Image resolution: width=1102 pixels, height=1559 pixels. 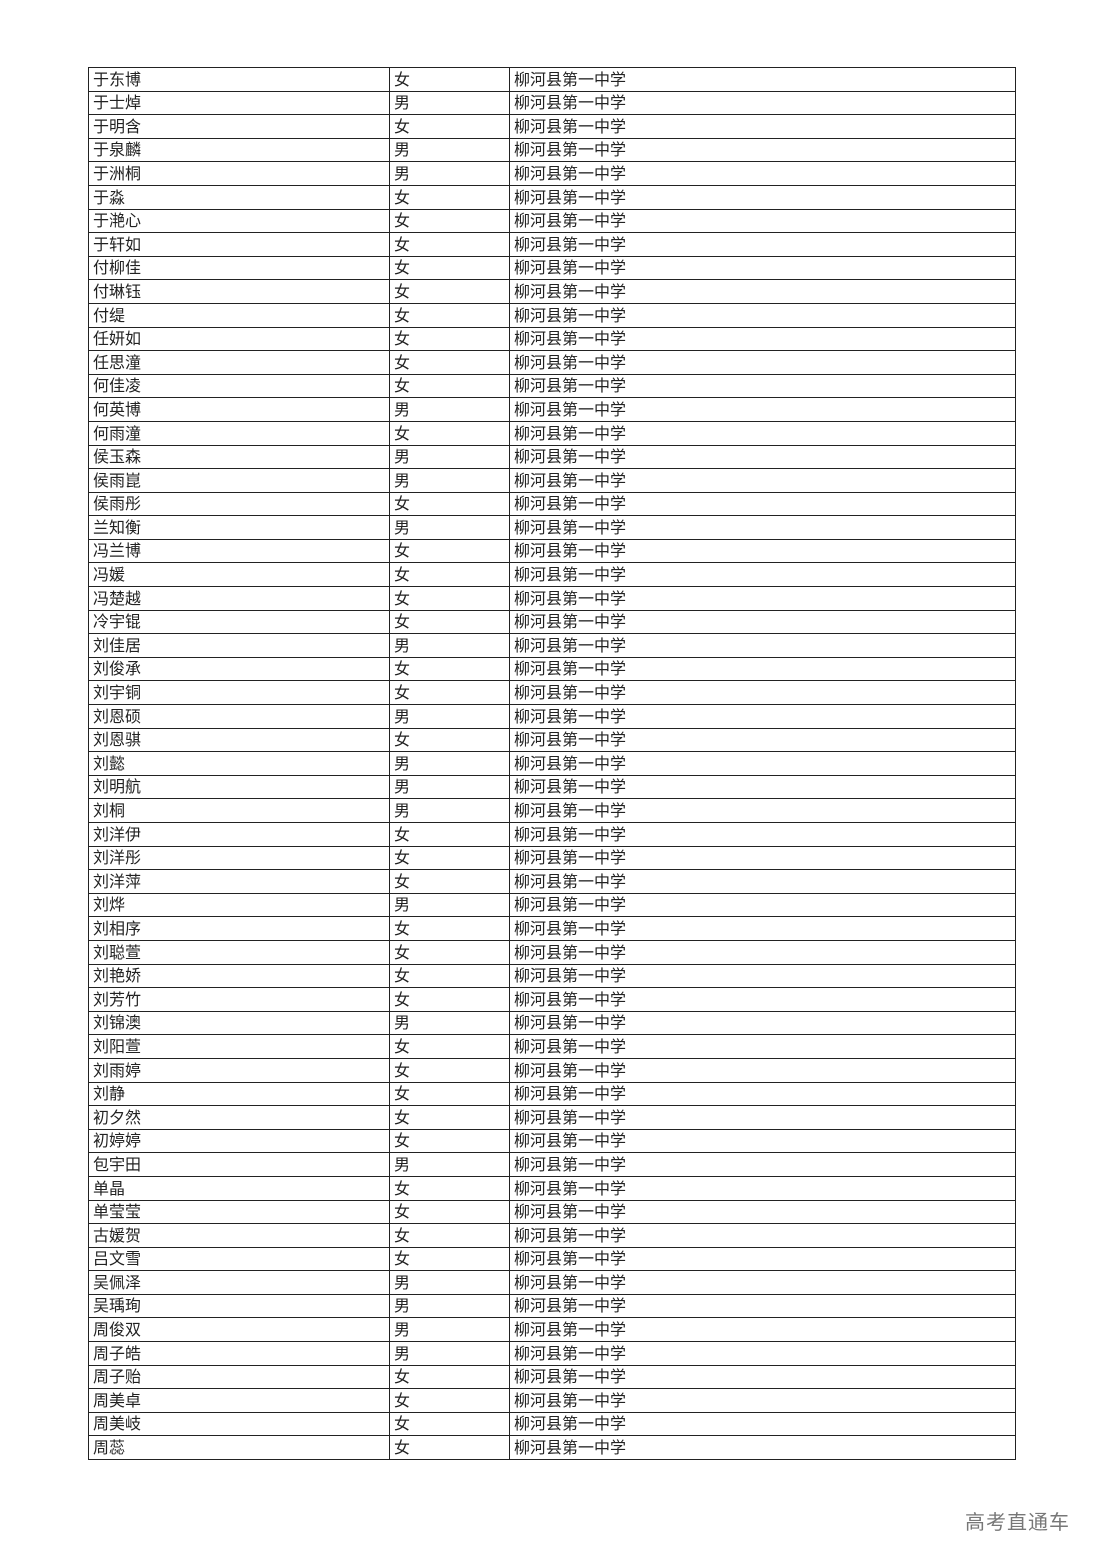 I want to click on table-row: 侯雨崑男柳河县第一中学, so click(x=552, y=480).